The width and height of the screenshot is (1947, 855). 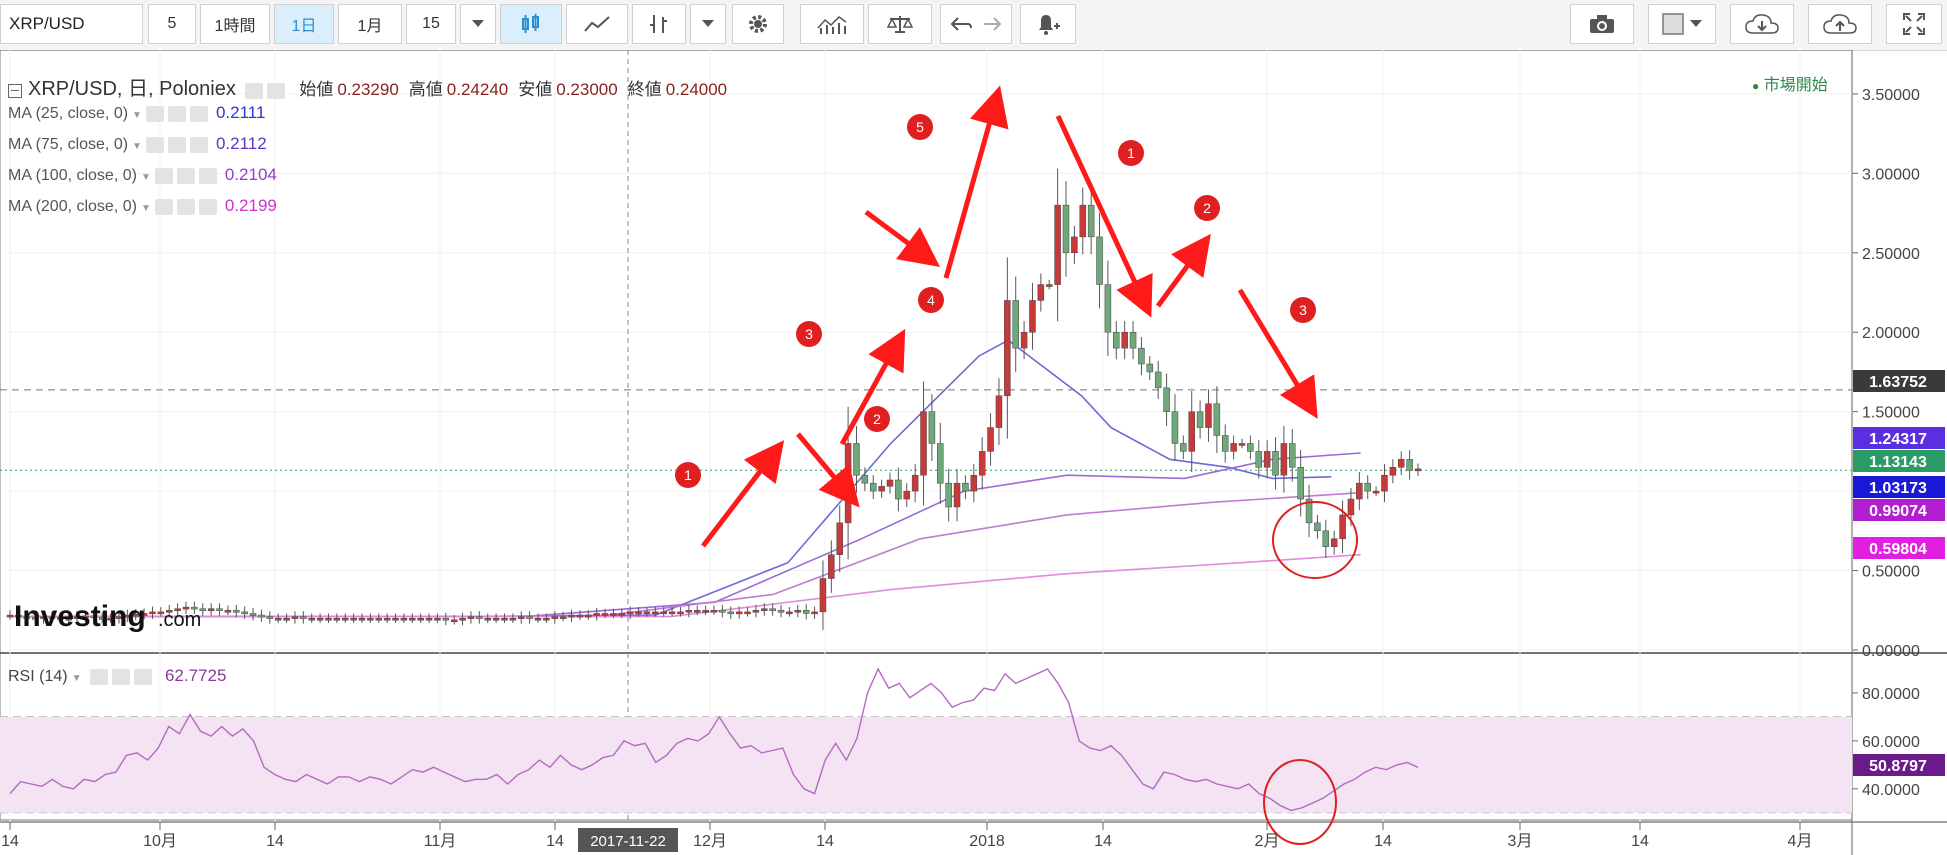 I want to click on settings-button, so click(x=758, y=24).